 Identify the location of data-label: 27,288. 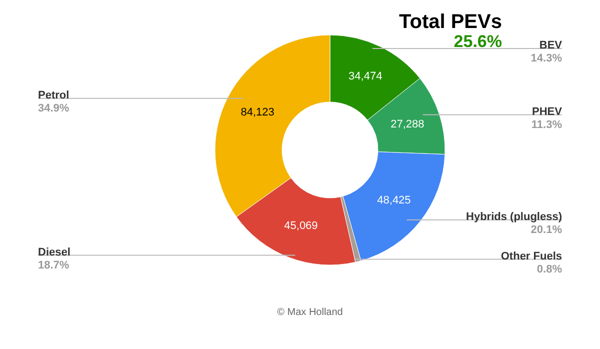
(407, 124).